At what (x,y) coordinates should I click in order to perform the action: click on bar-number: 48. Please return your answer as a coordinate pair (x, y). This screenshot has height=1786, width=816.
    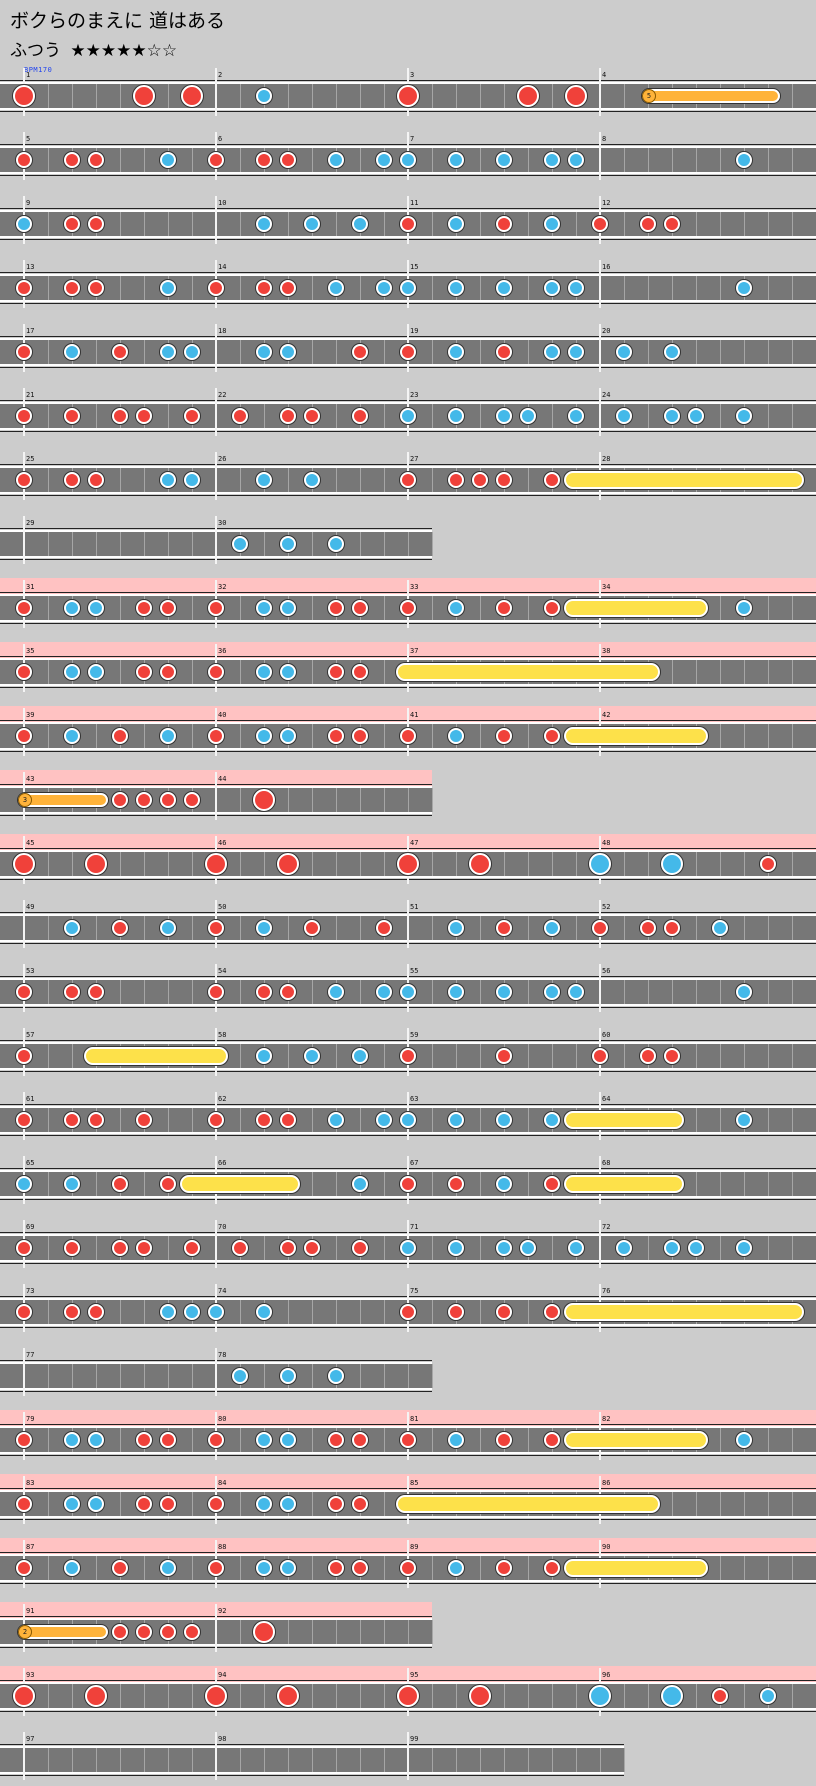
    Looking at the image, I should click on (606, 843).